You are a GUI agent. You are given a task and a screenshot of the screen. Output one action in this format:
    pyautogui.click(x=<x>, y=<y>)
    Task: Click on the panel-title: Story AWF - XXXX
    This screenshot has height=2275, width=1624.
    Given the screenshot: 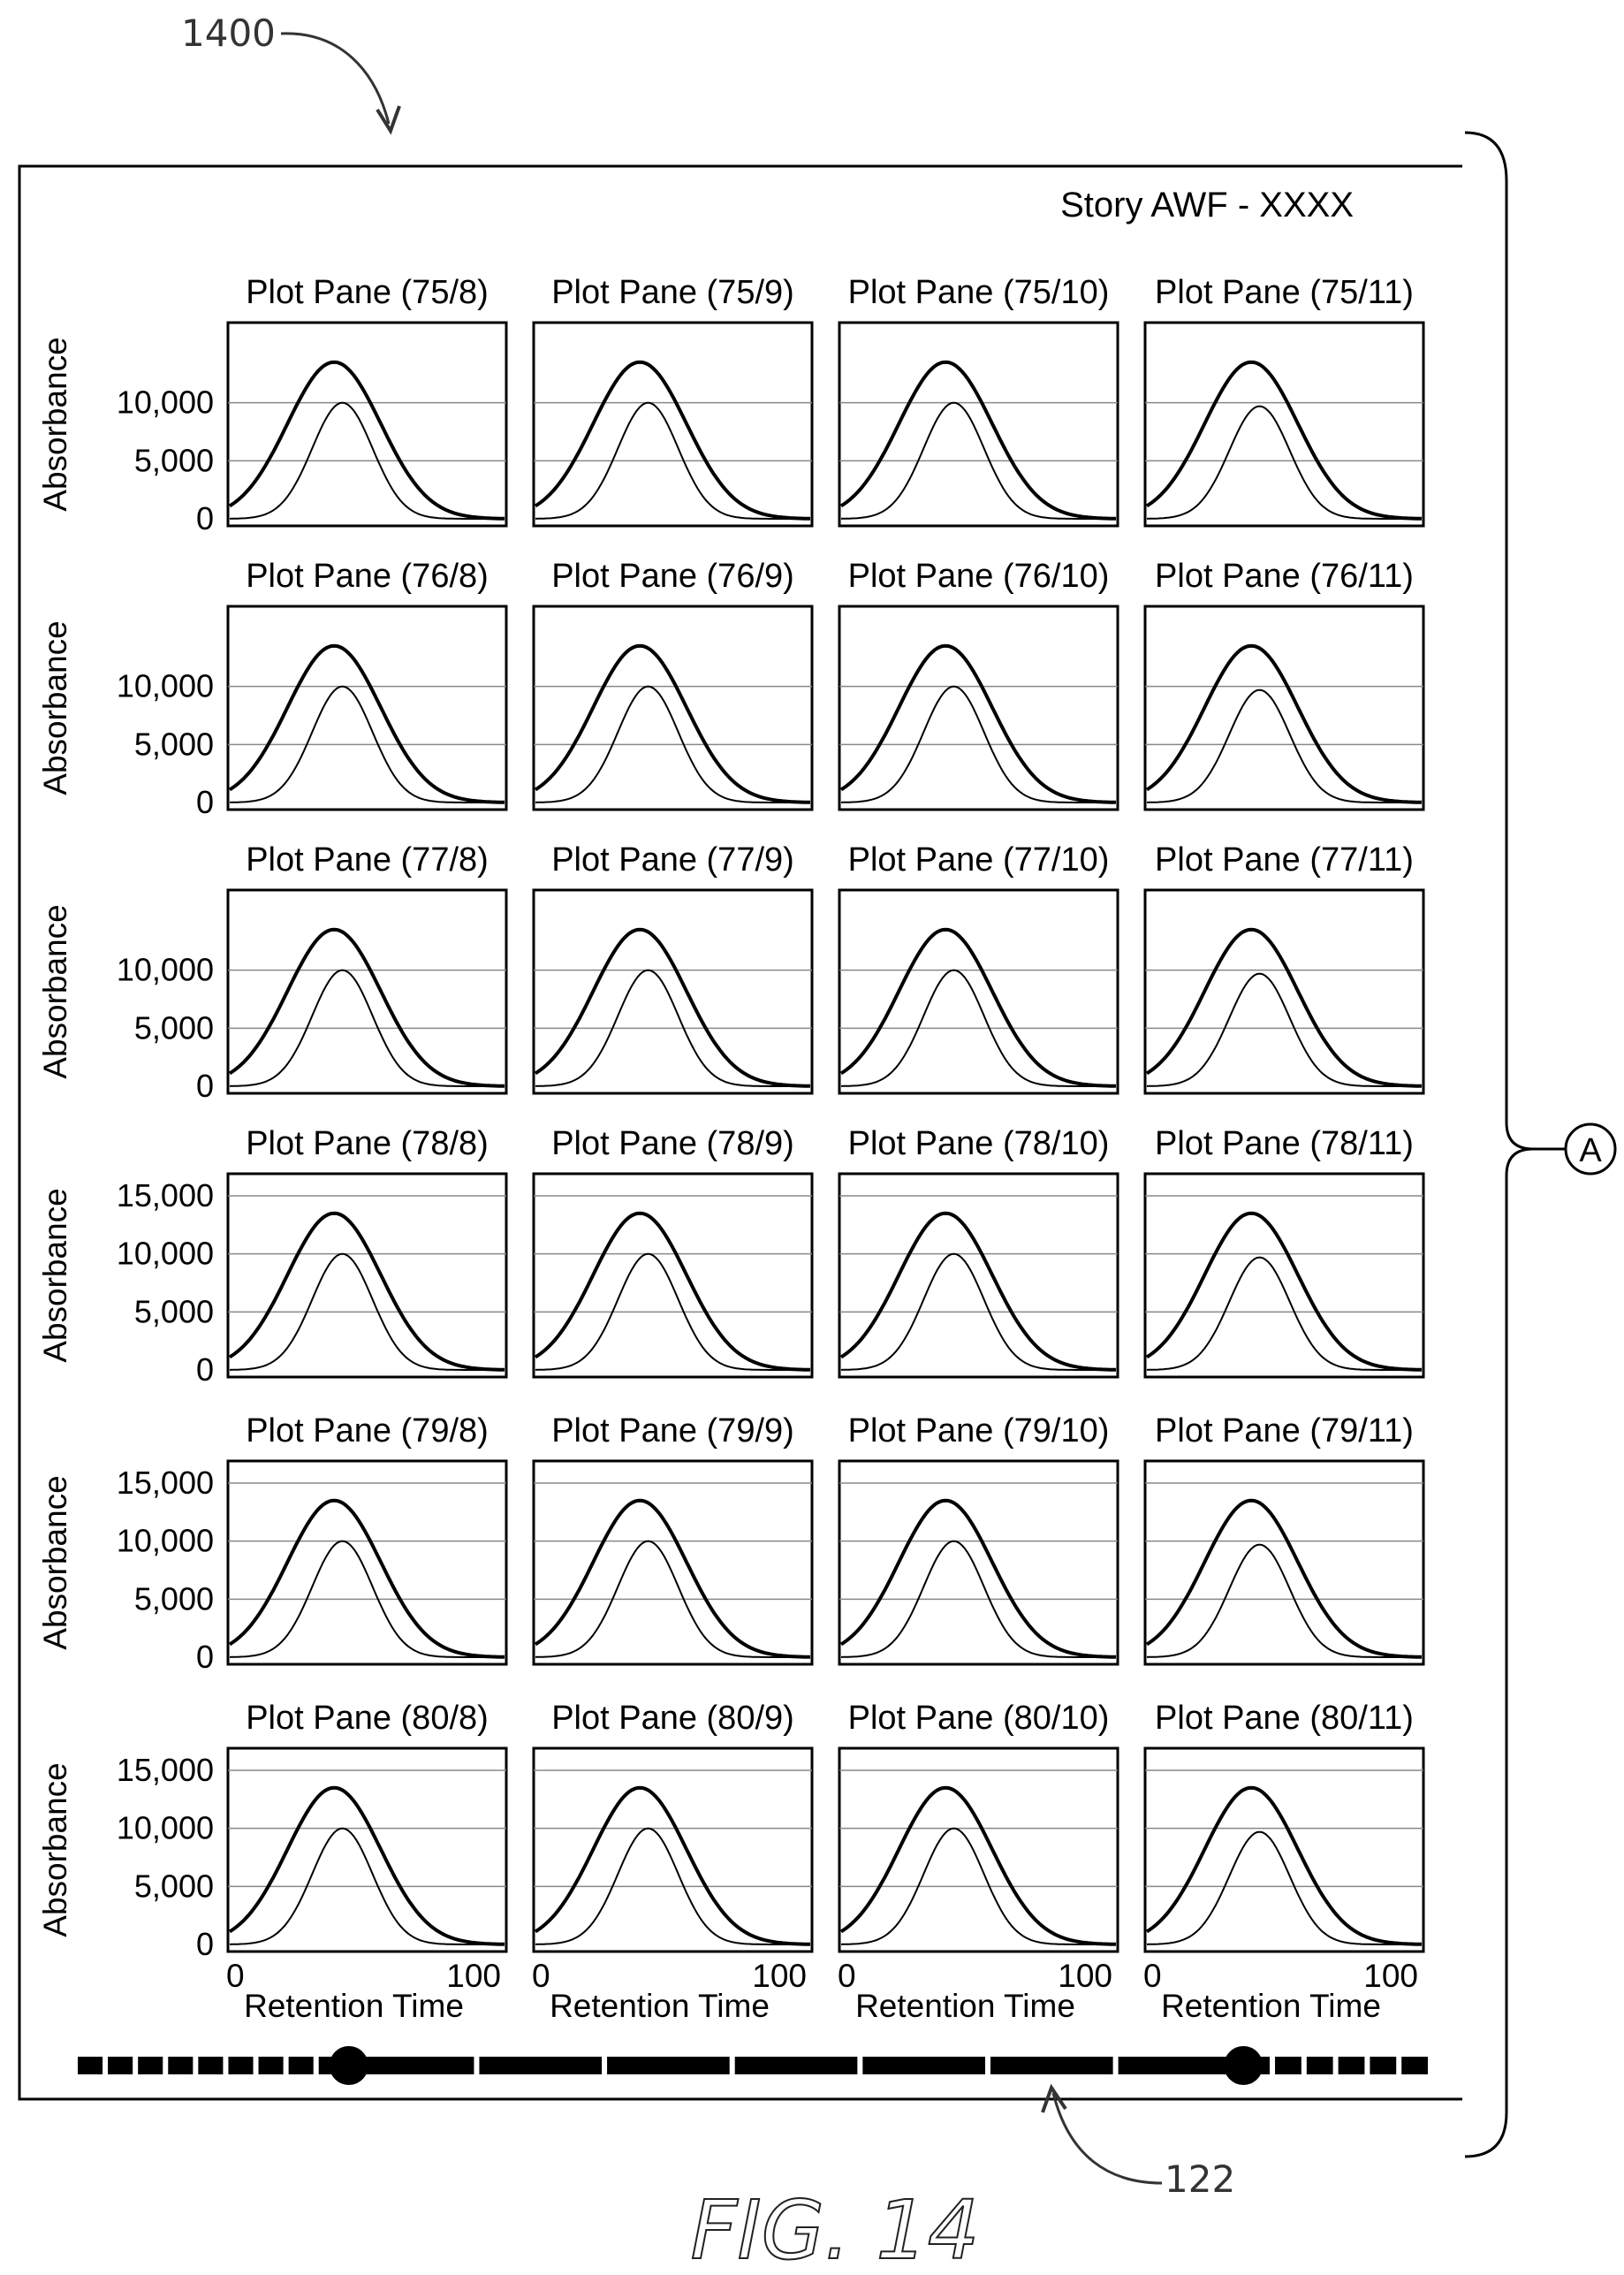 What is the action you would take?
    pyautogui.click(x=1207, y=205)
    